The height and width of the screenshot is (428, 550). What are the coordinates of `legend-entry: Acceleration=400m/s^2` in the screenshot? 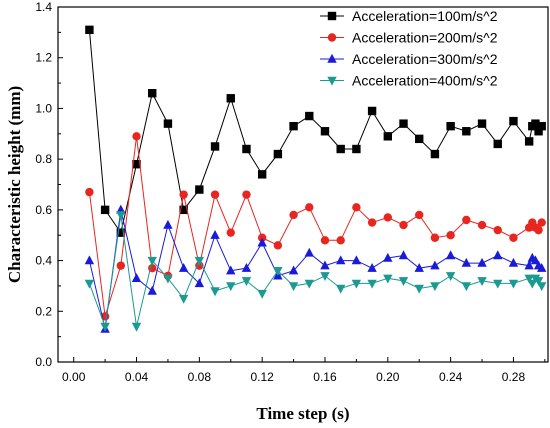 It's located at (409, 81).